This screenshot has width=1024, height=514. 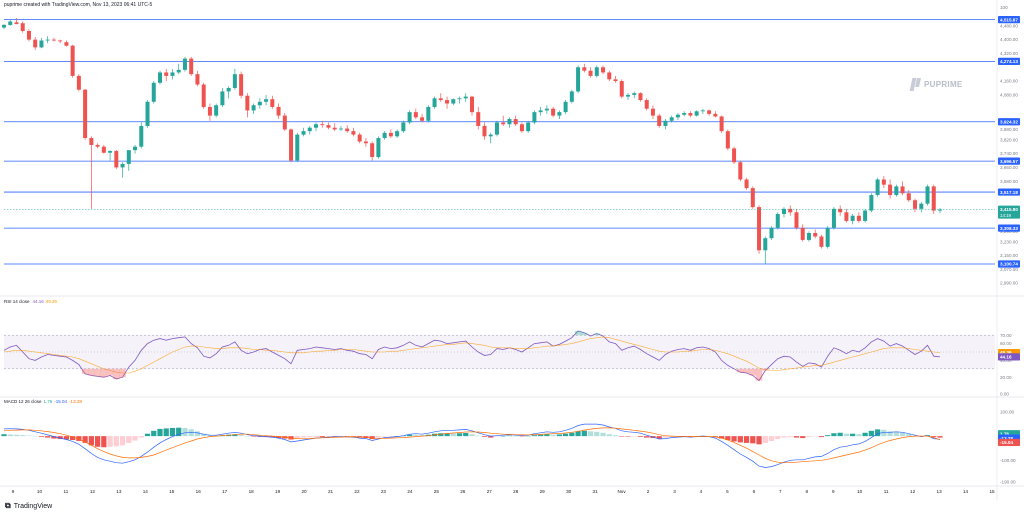 What do you see at coordinates (596, 491) in the screenshot?
I see `time-axis-label: 31` at bounding box center [596, 491].